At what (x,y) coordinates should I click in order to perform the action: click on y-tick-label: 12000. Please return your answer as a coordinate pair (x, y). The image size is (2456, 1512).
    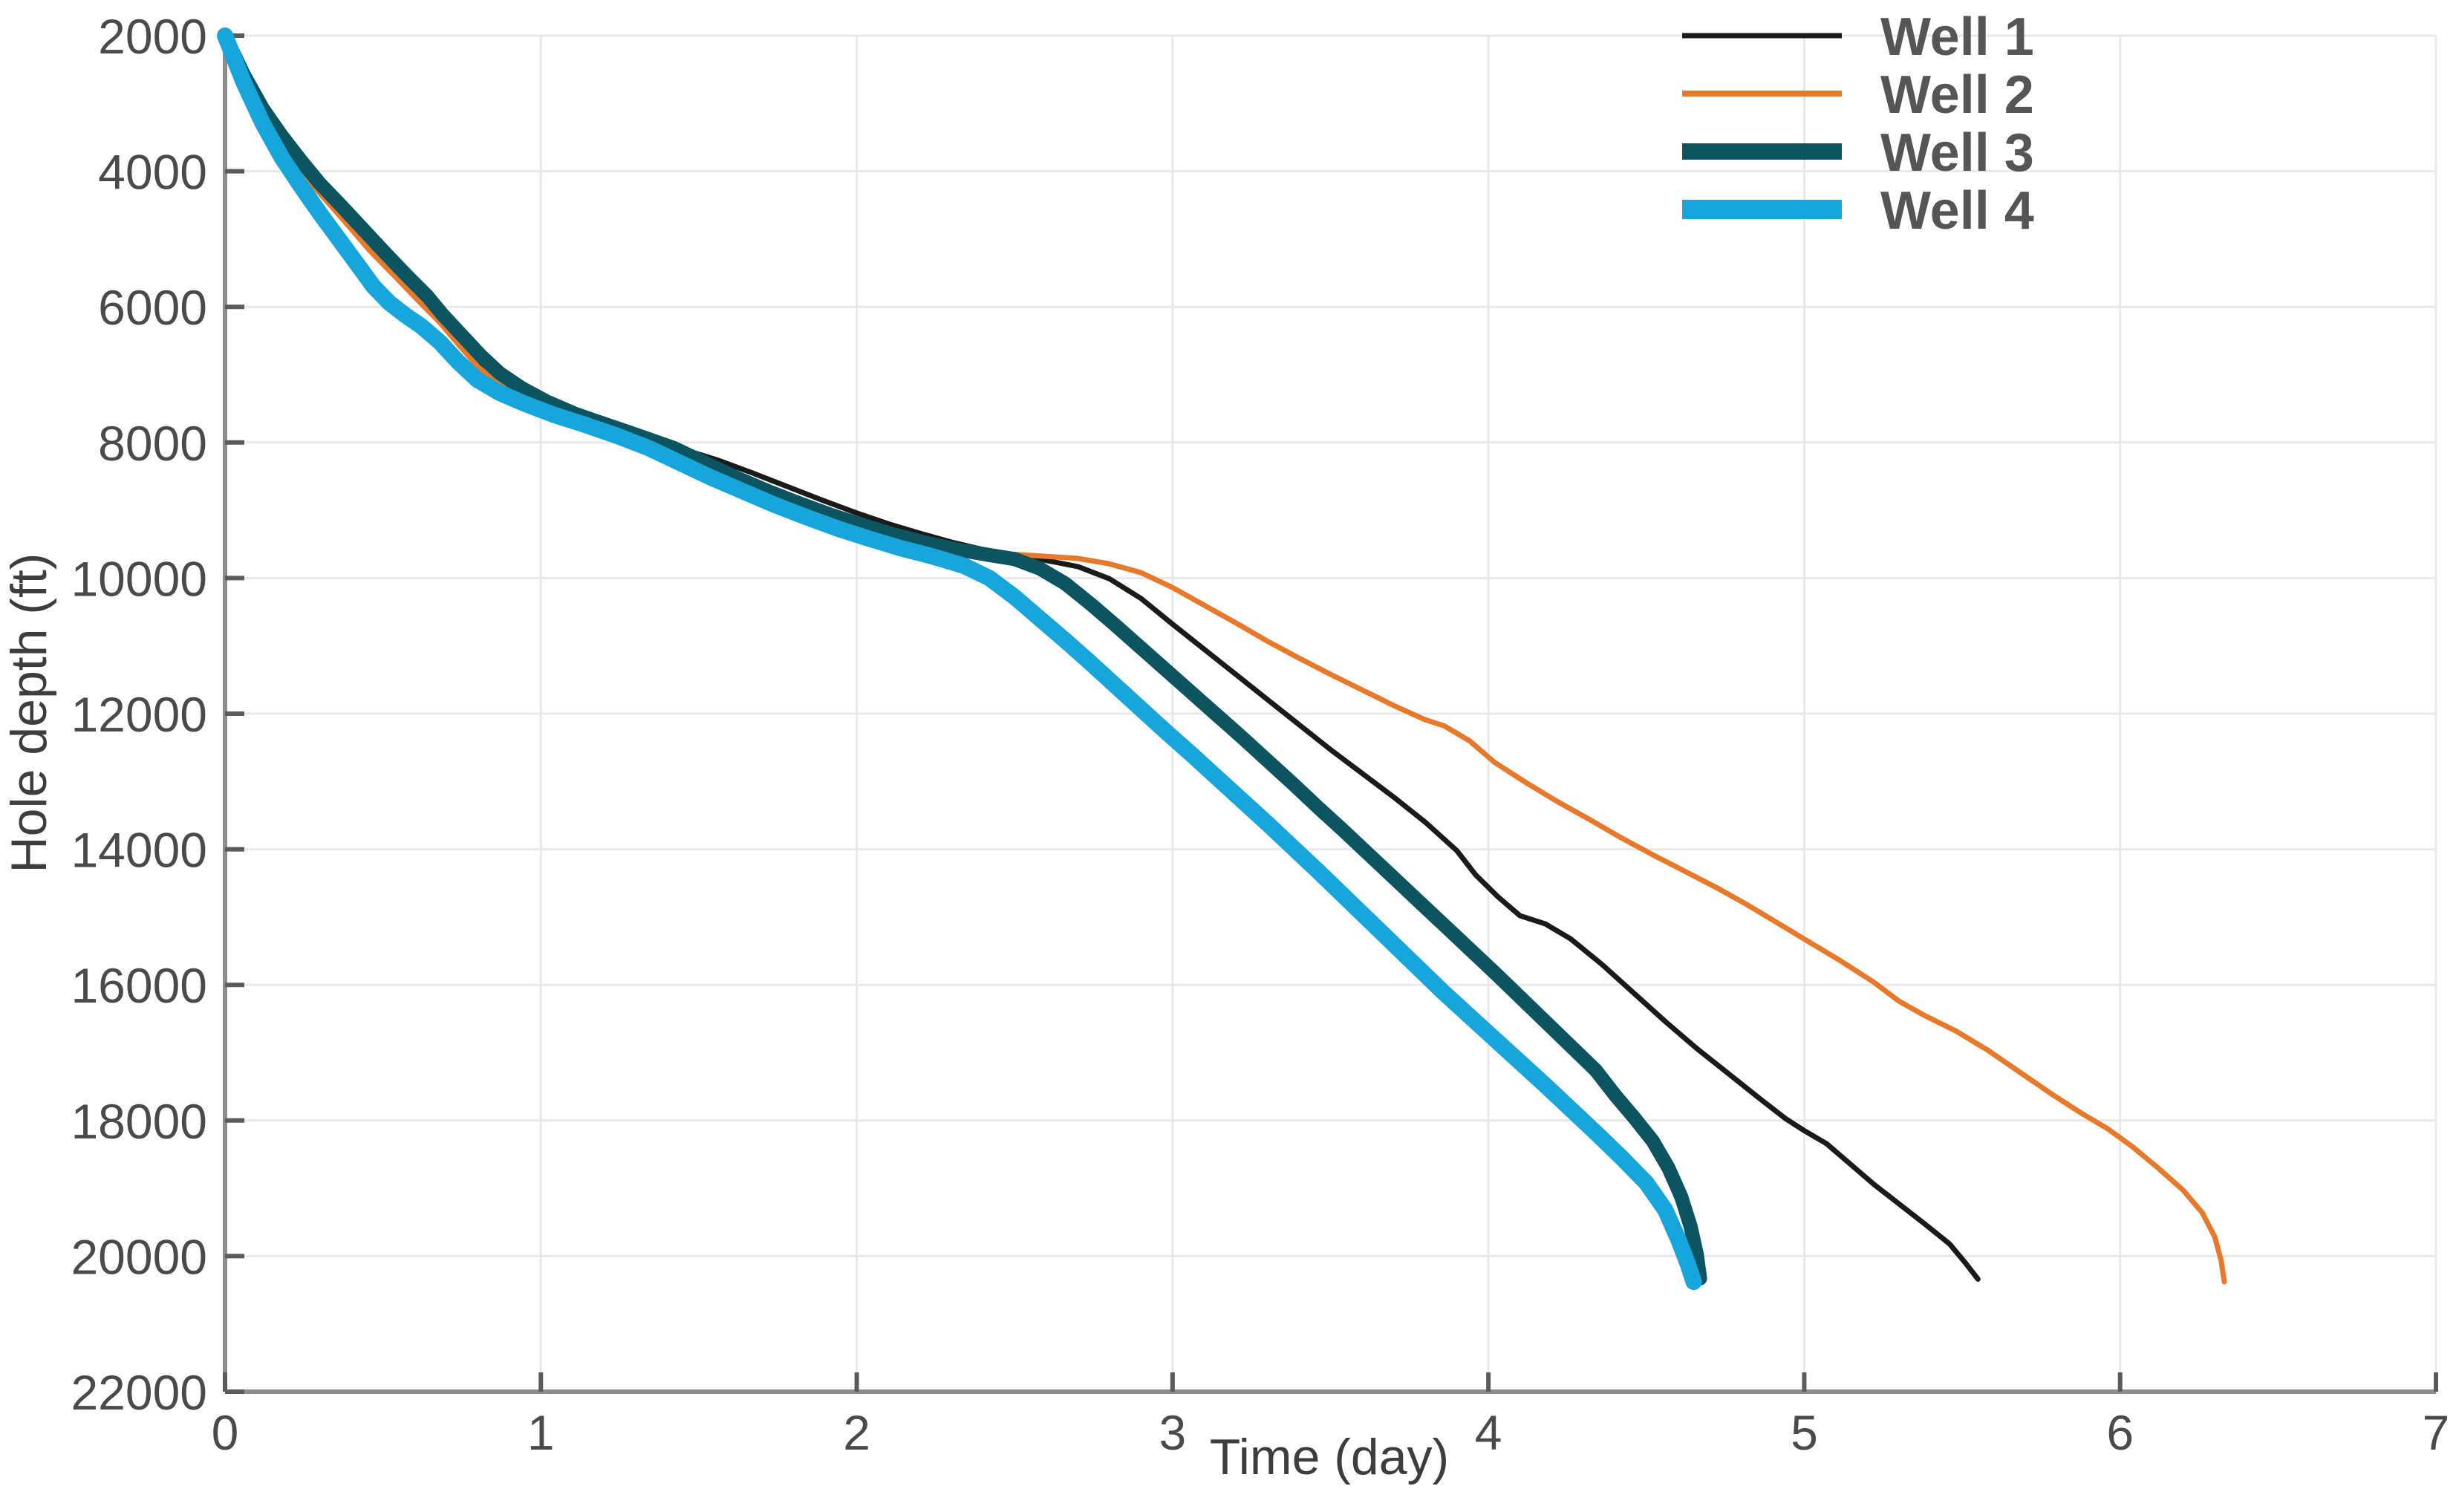
    Looking at the image, I should click on (139, 714).